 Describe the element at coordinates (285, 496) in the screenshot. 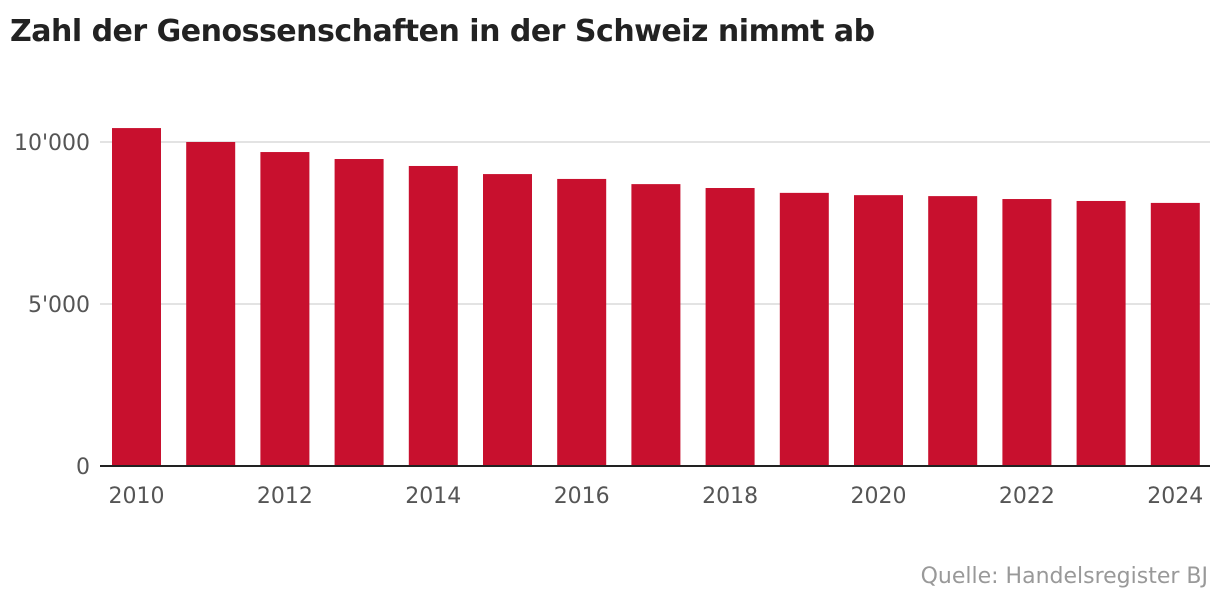

I see `x-tick-label: 2012` at that location.